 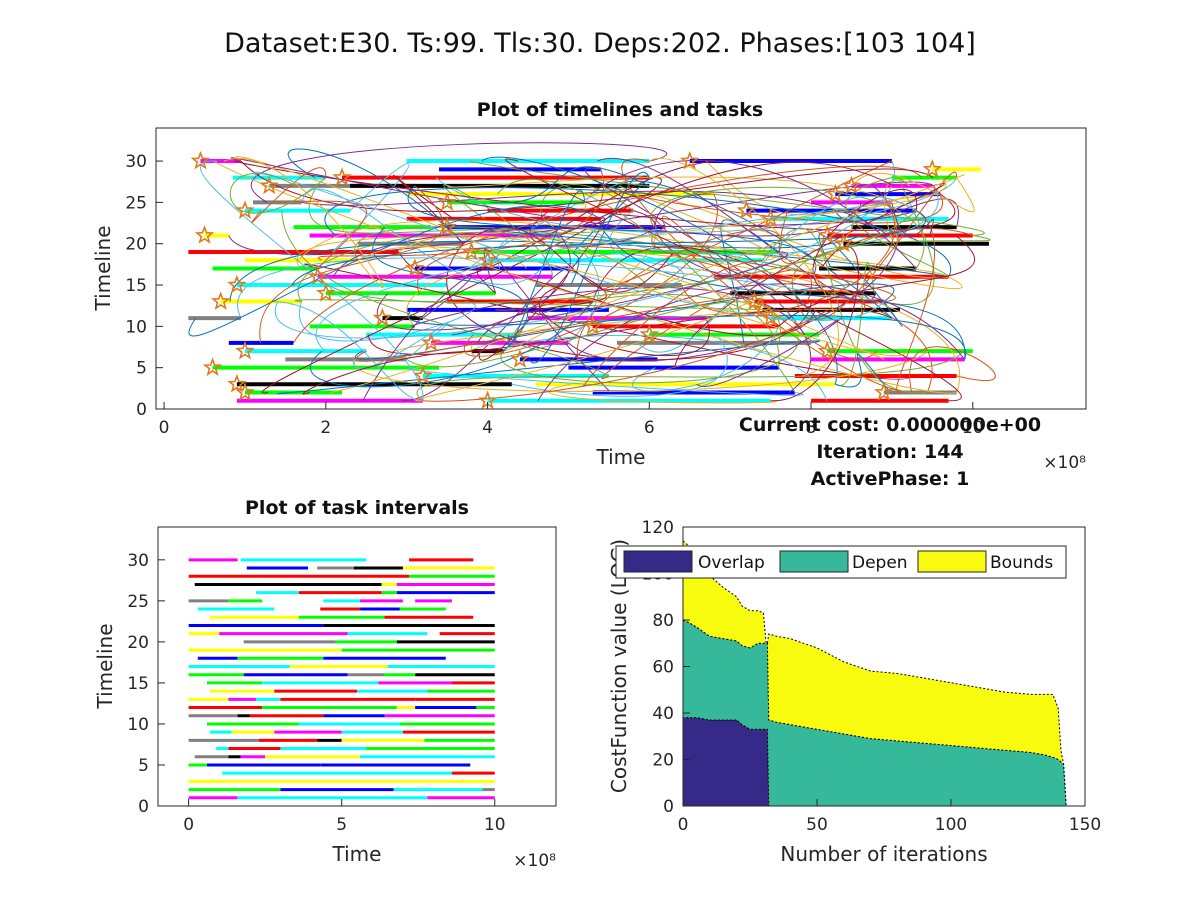 What do you see at coordinates (841, 562) in the screenshot?
I see `cost-function-legend: Overlap Depen Bounds` at bounding box center [841, 562].